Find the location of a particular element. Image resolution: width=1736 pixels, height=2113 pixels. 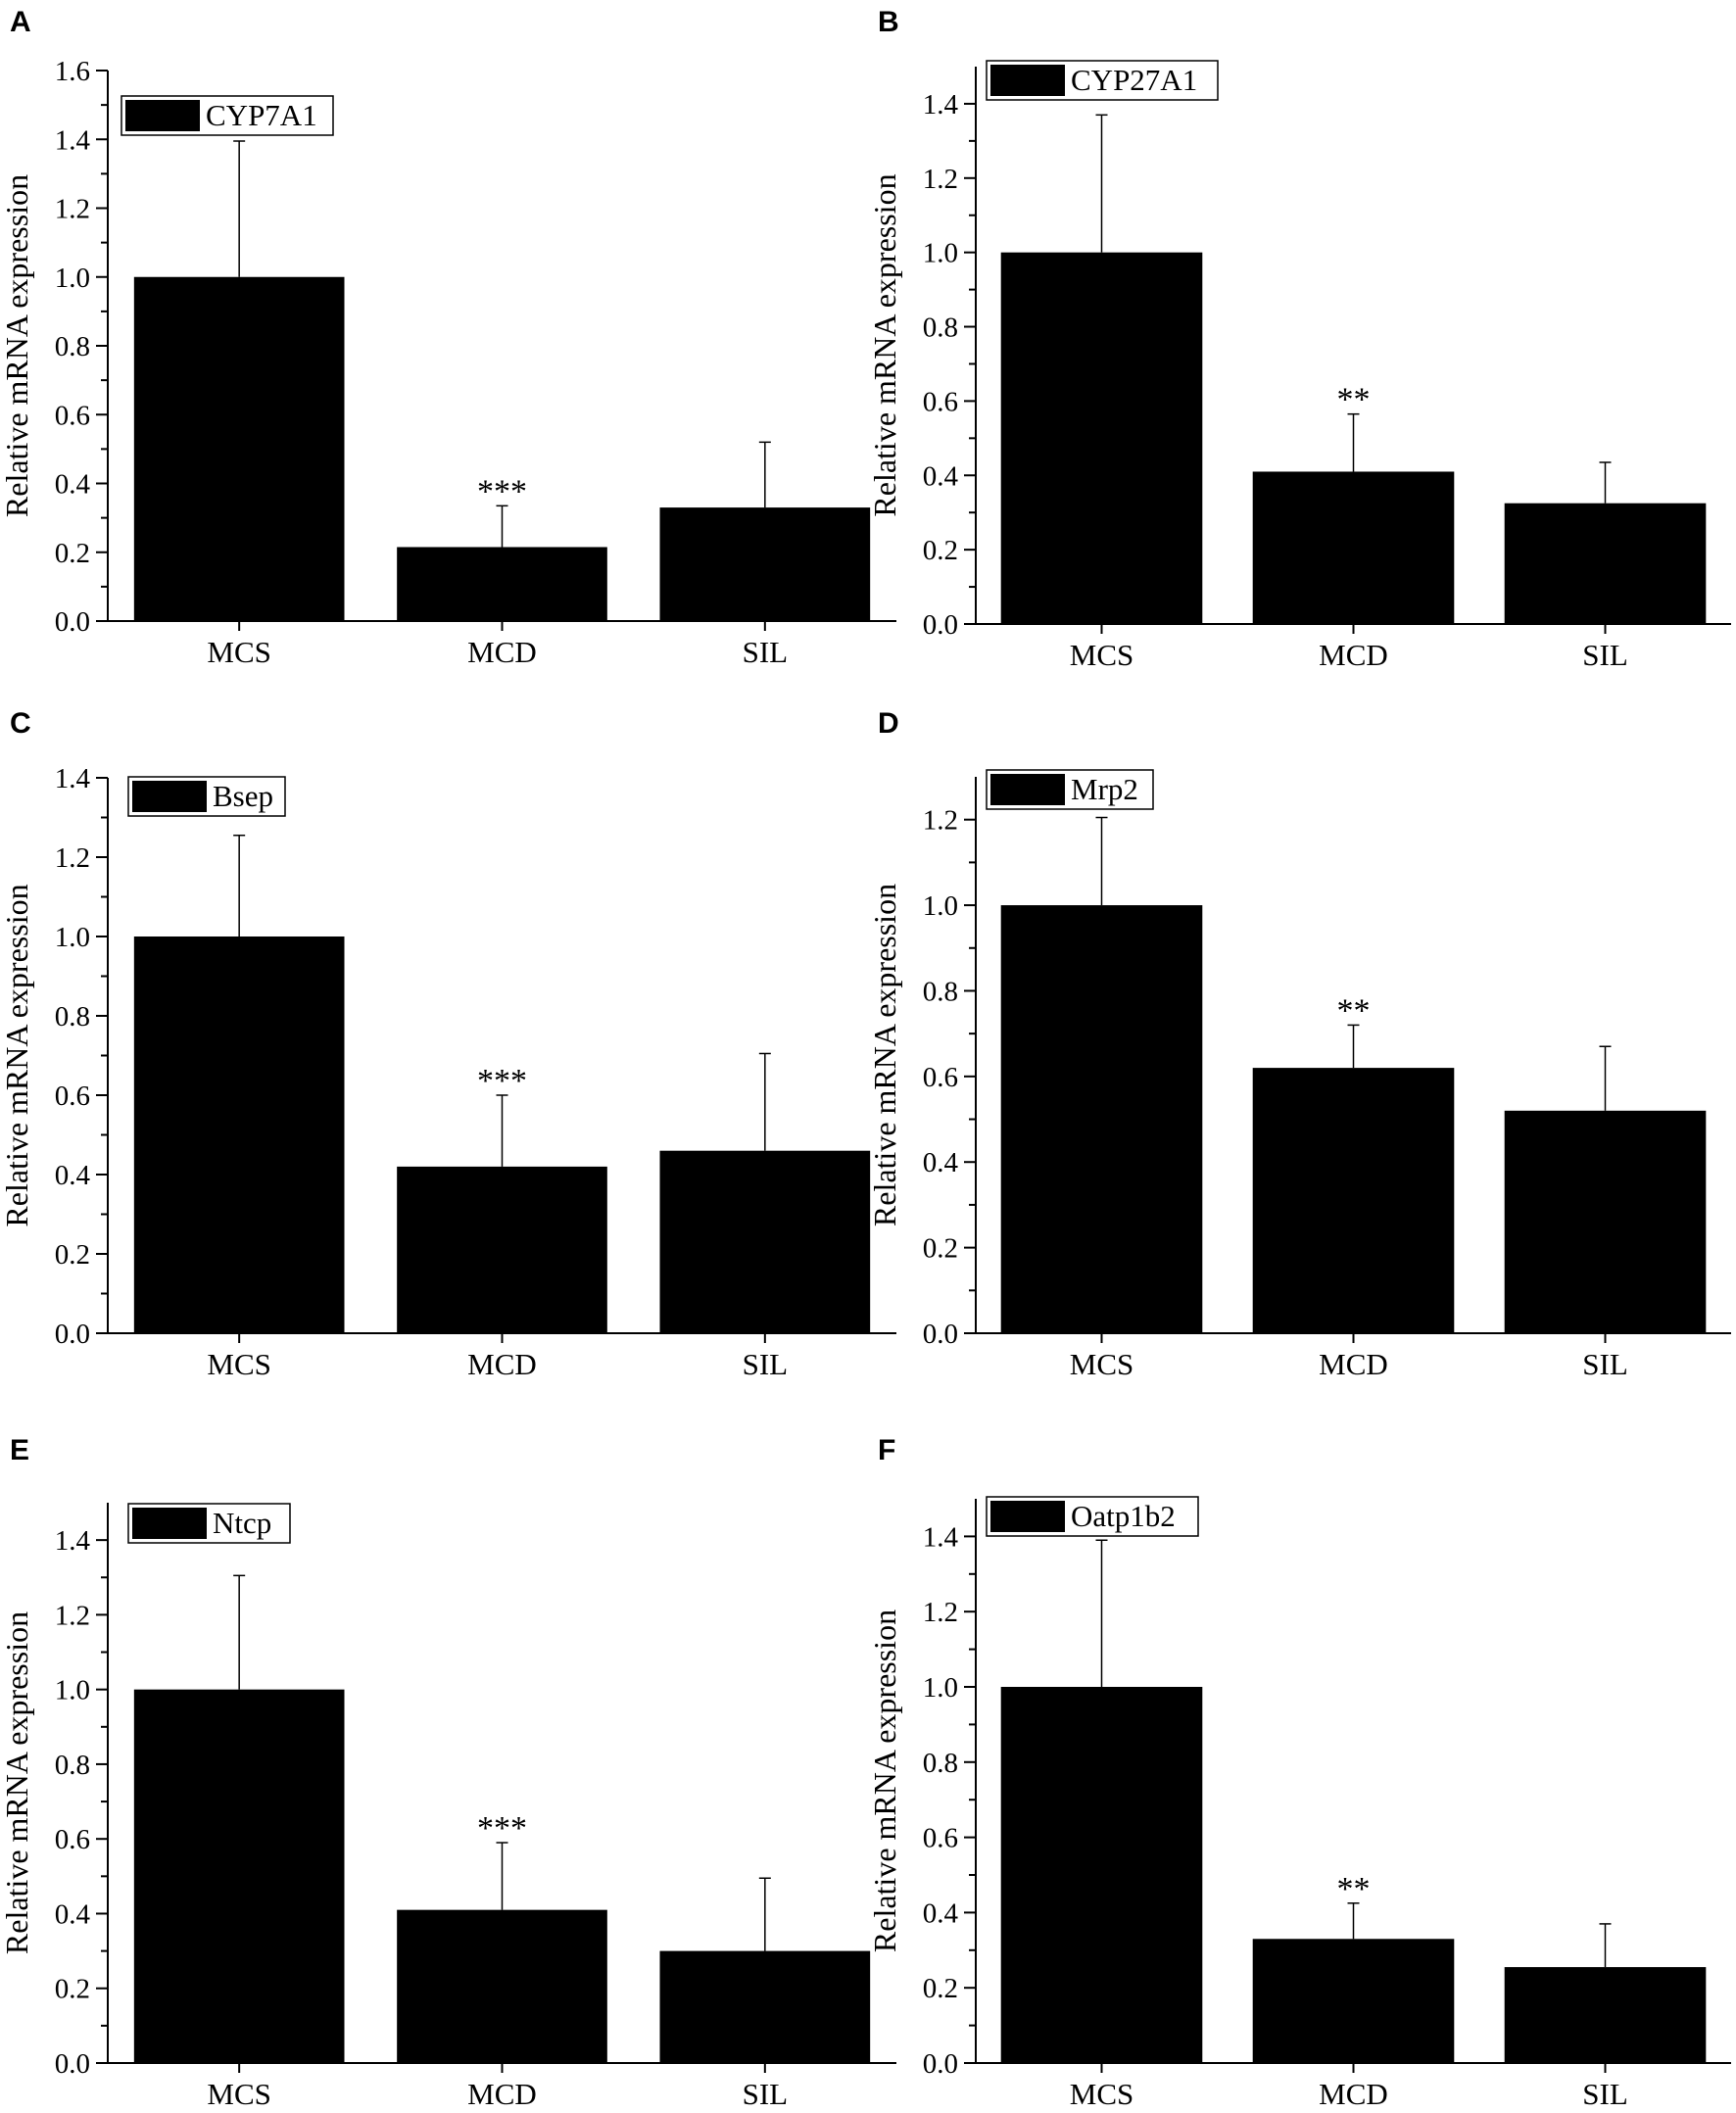

panel-letter: E is located at coordinates (20, 1450).